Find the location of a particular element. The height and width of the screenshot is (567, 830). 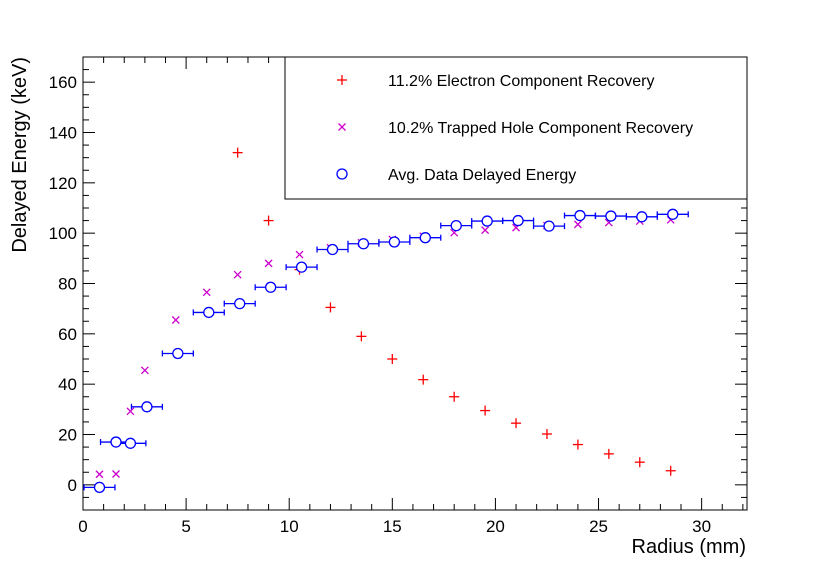

y-tick-label: 160 is located at coordinates (63, 82).